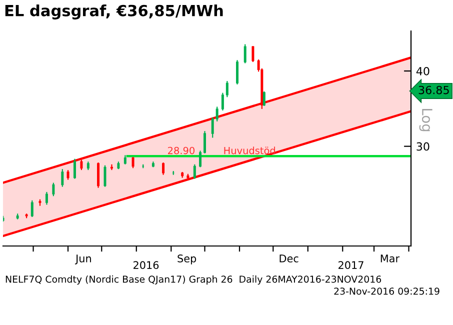 This screenshot has width=453, height=325. I want to click on text: NELF7Q Comdty (Nordic Base QJan17) Graph 26 Daily 26MAY2016-23NOV2016, so click(194, 280).